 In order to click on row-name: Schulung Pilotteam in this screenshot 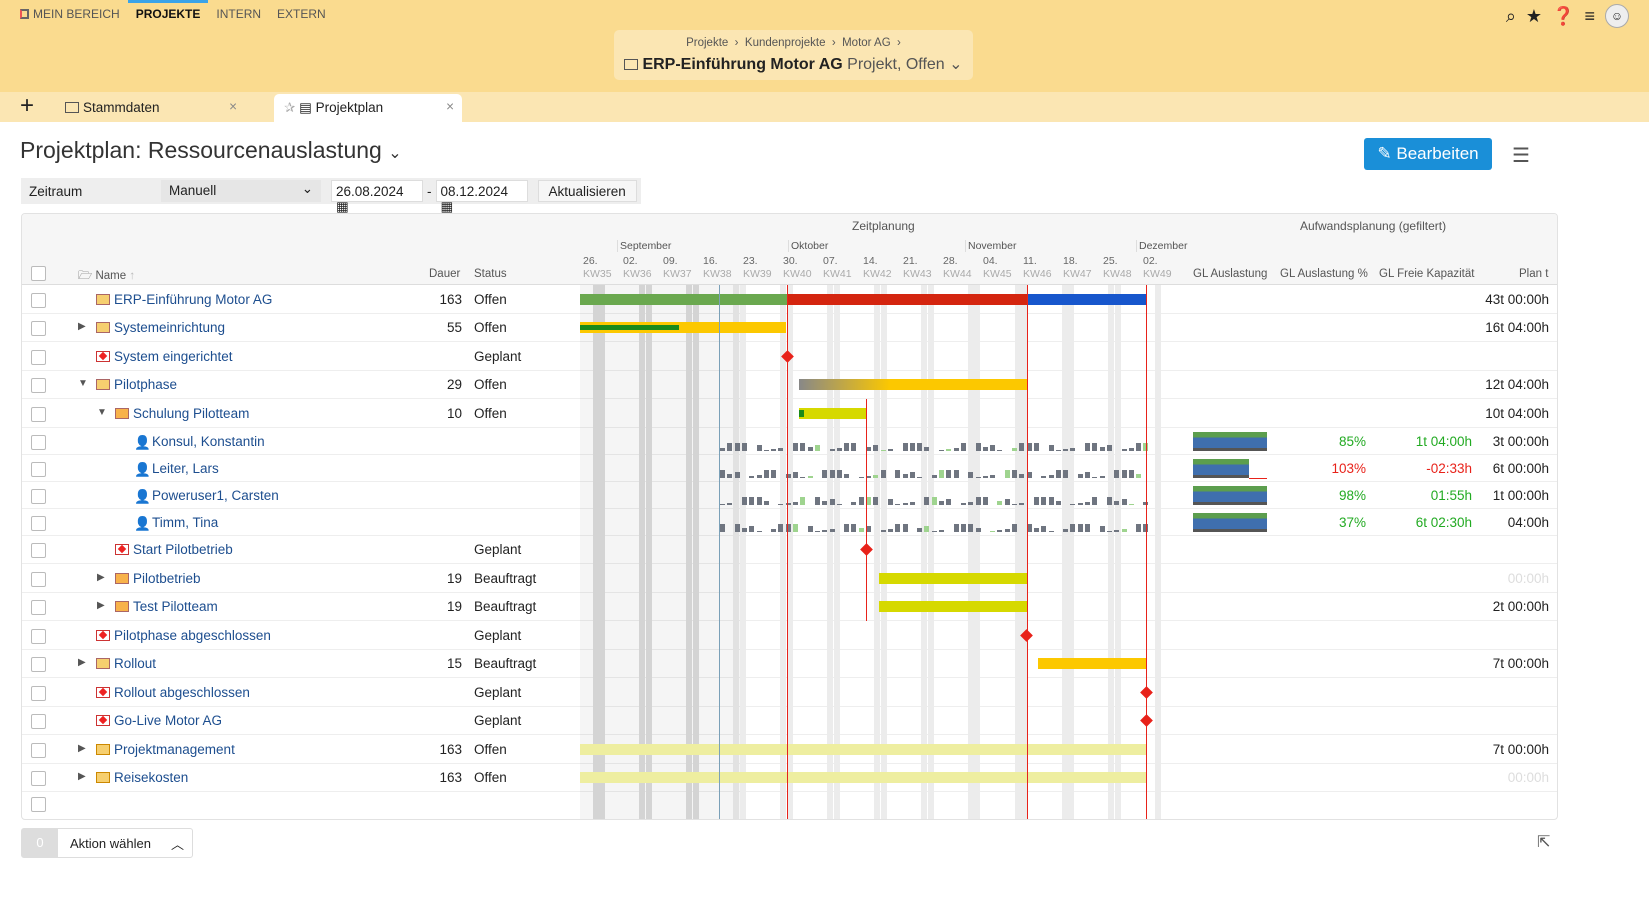, I will do `click(182, 413)`.